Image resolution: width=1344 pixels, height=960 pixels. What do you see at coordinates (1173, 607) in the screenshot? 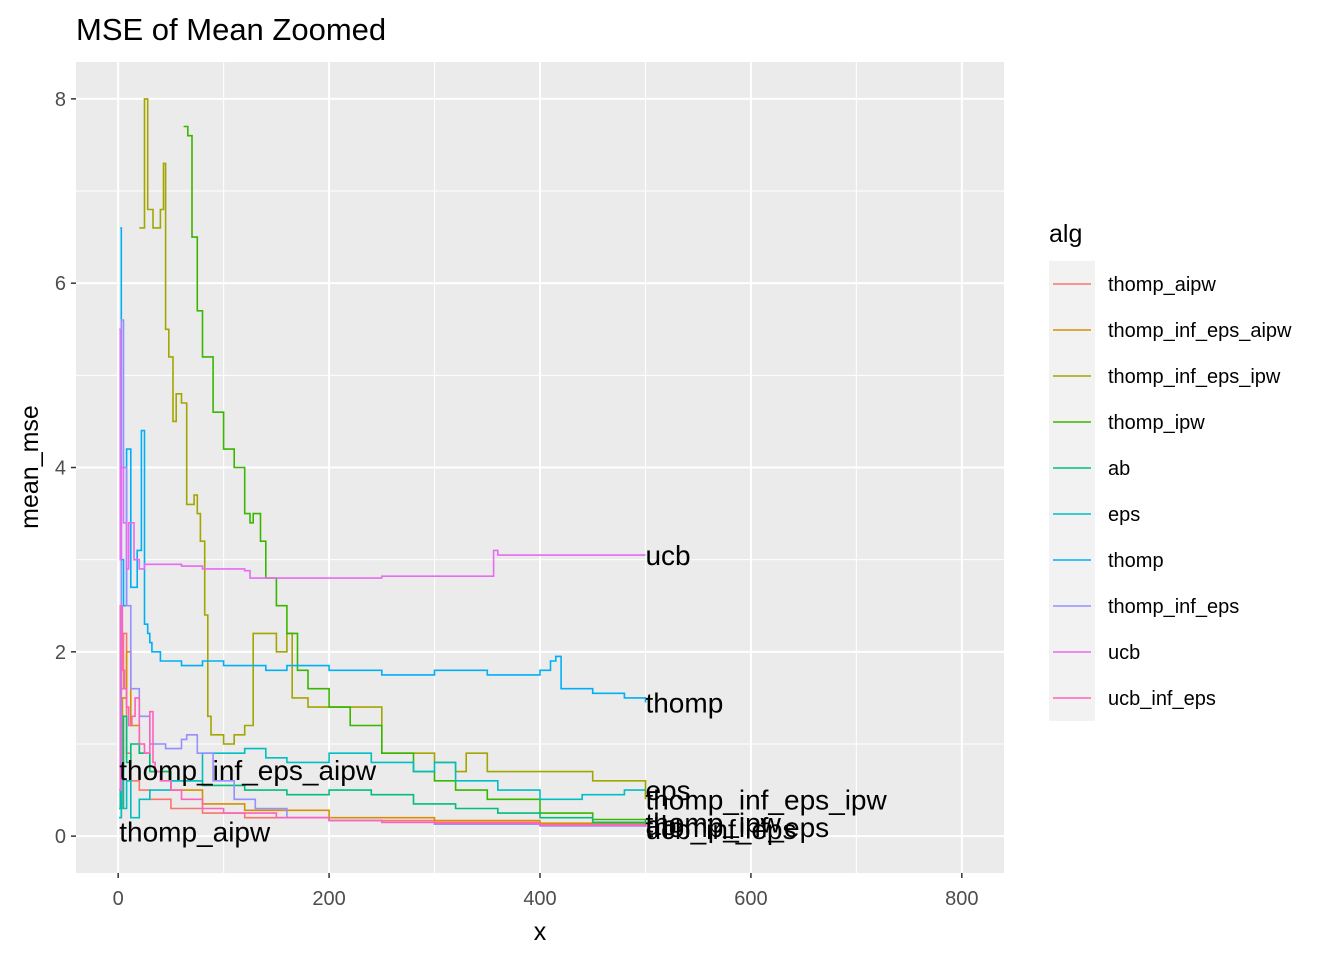
I see `legend-label: thomp_inf_eps` at bounding box center [1173, 607].